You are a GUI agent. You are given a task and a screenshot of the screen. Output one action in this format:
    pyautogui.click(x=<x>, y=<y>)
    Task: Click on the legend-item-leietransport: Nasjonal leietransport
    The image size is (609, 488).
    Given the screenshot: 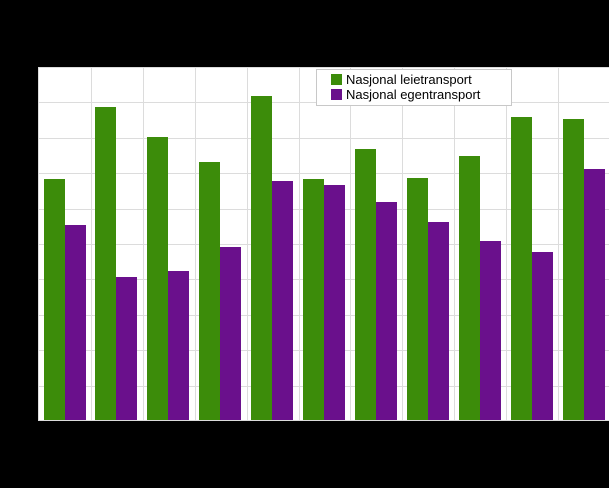 What is the action you would take?
    pyautogui.click(x=417, y=79)
    